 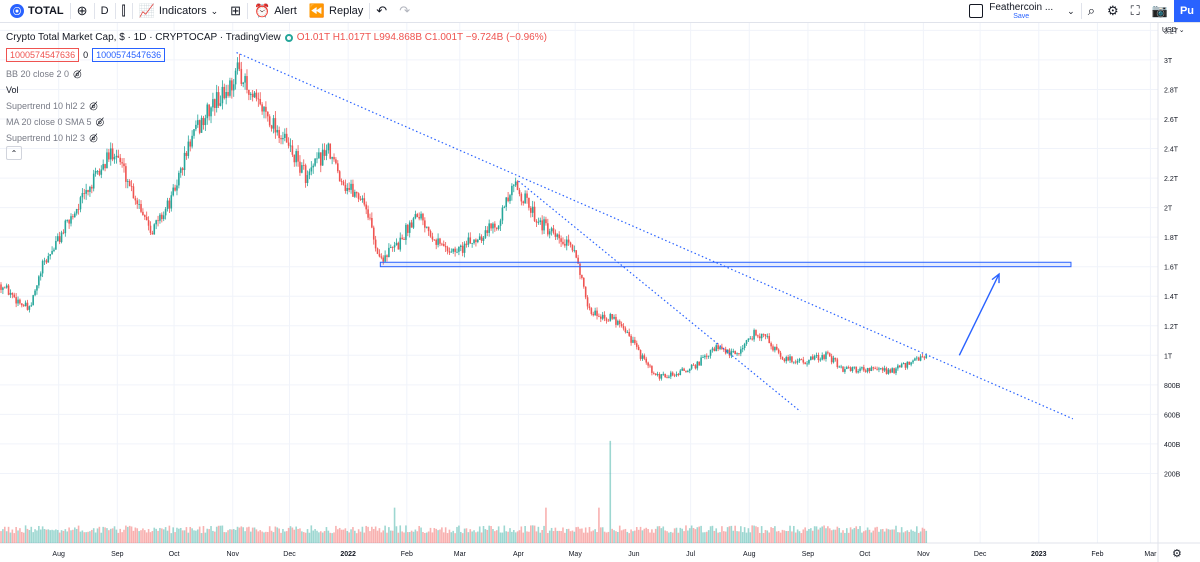 What do you see at coordinates (1011, 11) in the screenshot?
I see `layout-button: Feathercoin ... Save` at bounding box center [1011, 11].